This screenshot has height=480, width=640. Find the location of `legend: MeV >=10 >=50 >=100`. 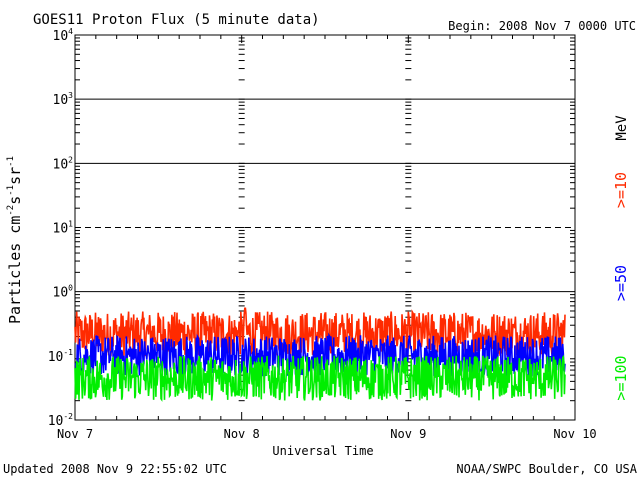

legend: MeV >=10 >=50 >=100 is located at coordinates (621, 258).